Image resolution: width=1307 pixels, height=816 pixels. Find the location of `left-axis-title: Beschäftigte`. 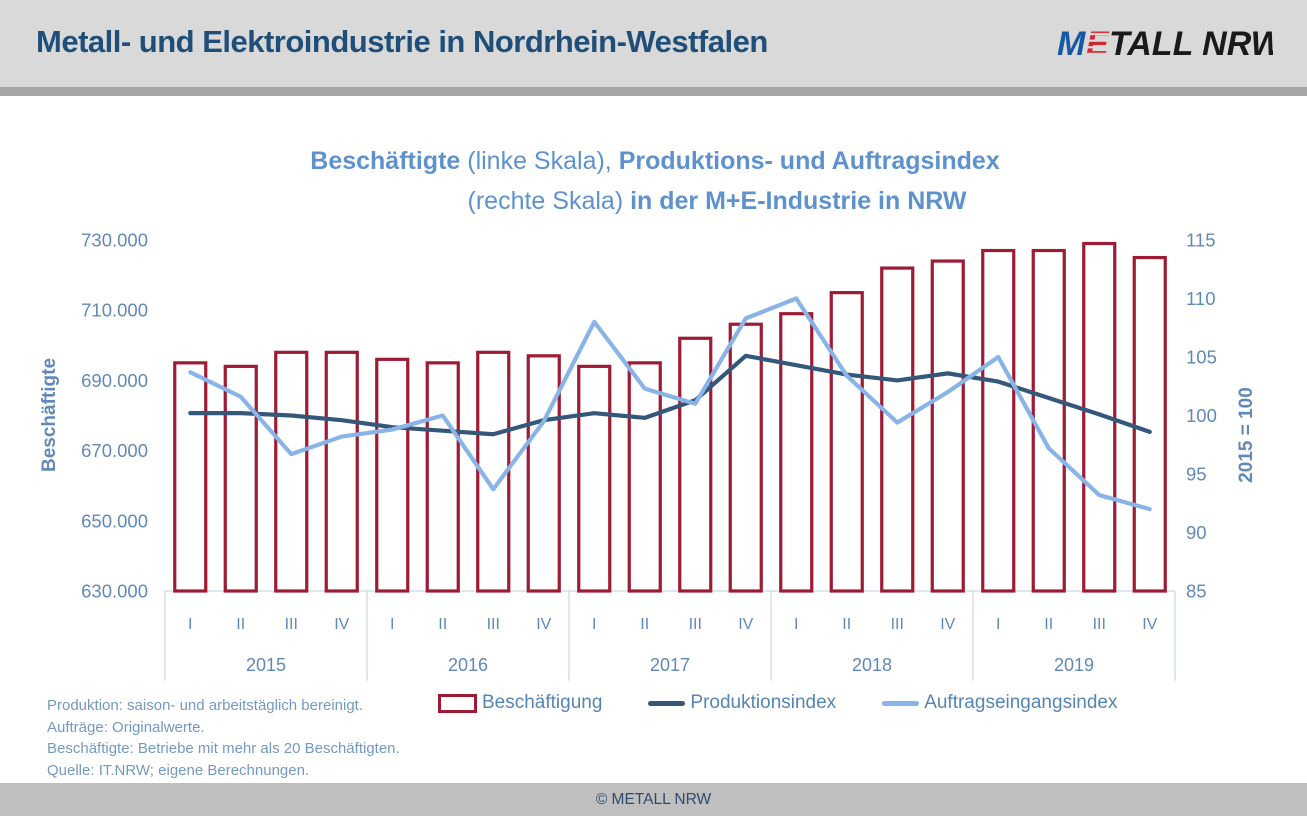

left-axis-title: Beschäftigte is located at coordinates (49, 415).